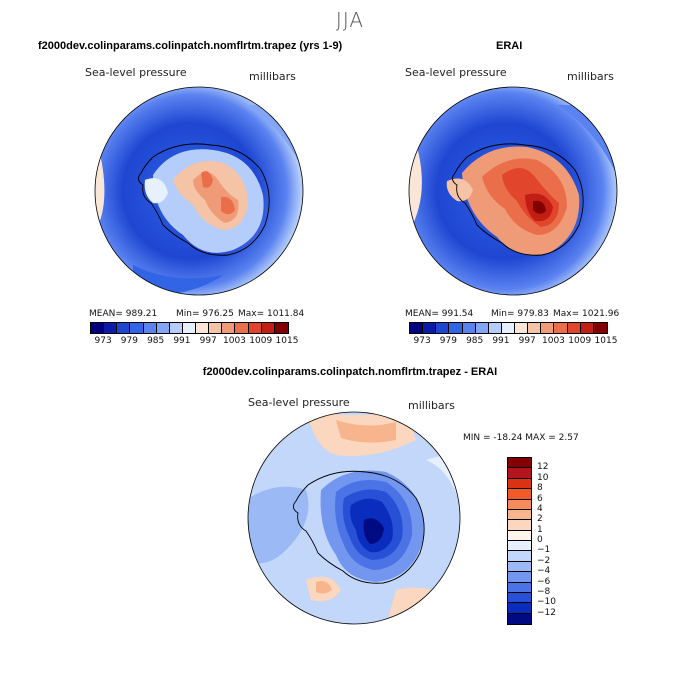 The height and width of the screenshot is (700, 700). I want to click on obs-colorbar, so click(508, 328).